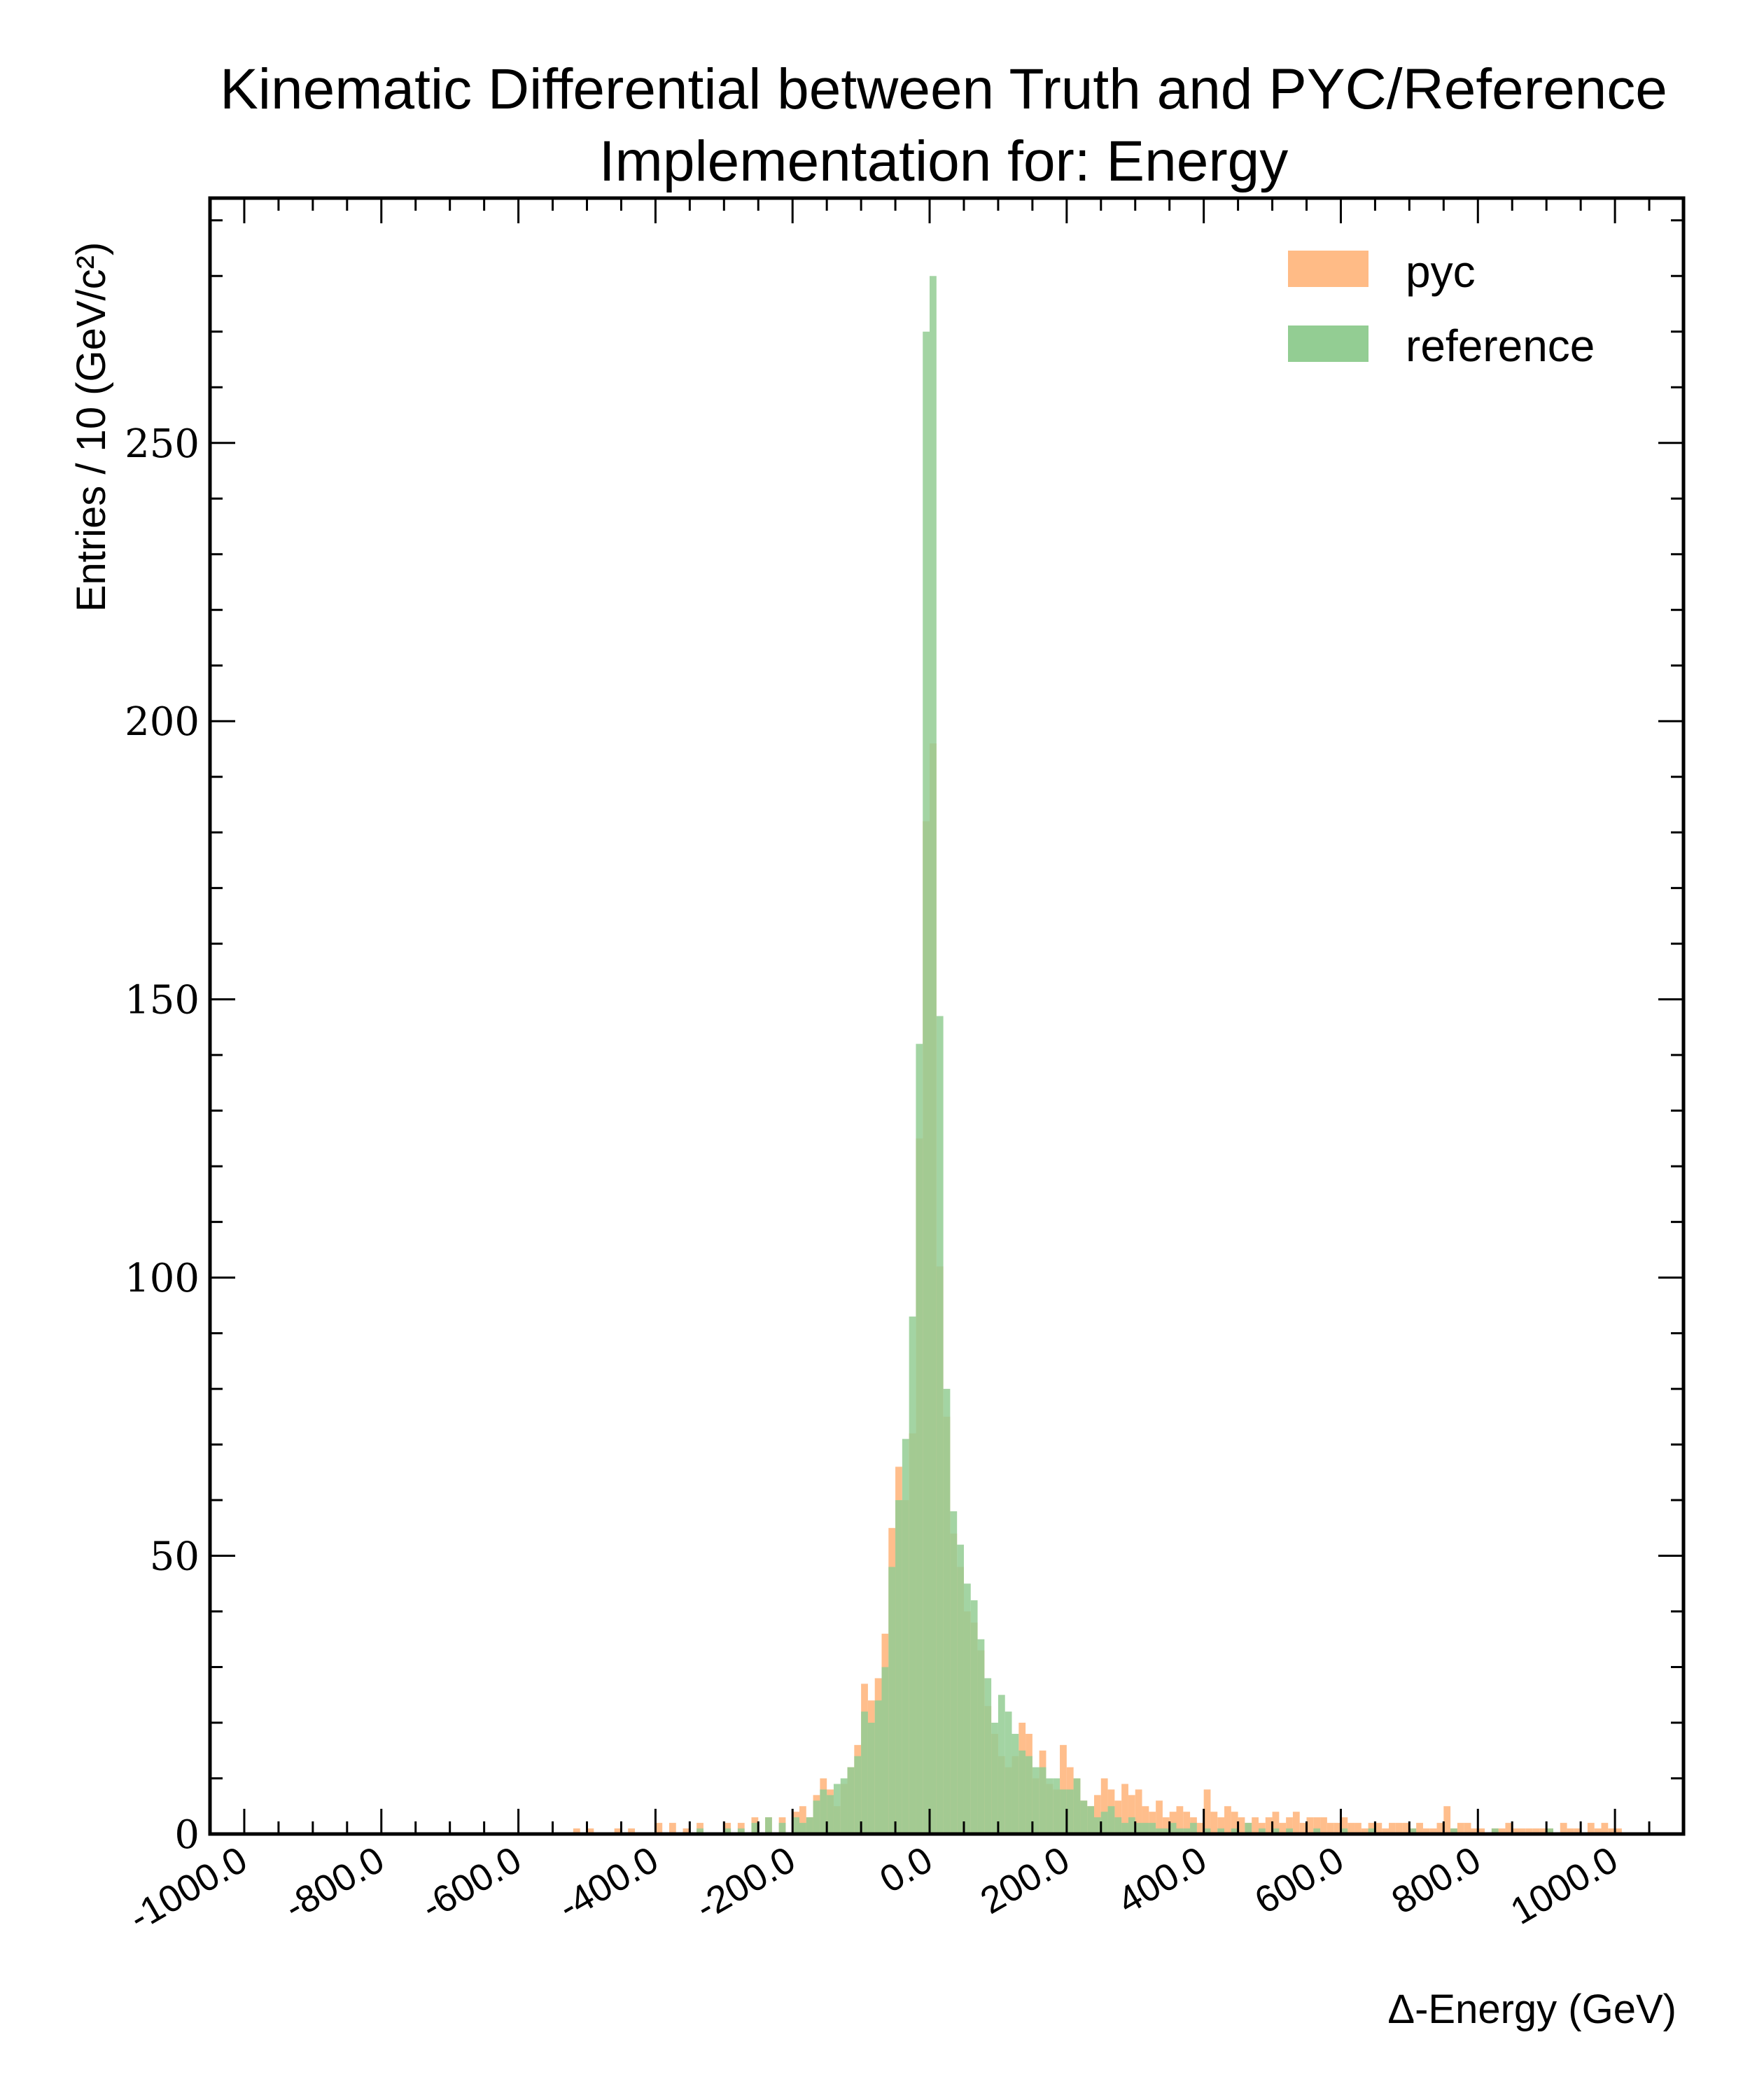  Describe the element at coordinates (1441, 271) in the screenshot. I see `legend-label-pyc: pyc` at that location.